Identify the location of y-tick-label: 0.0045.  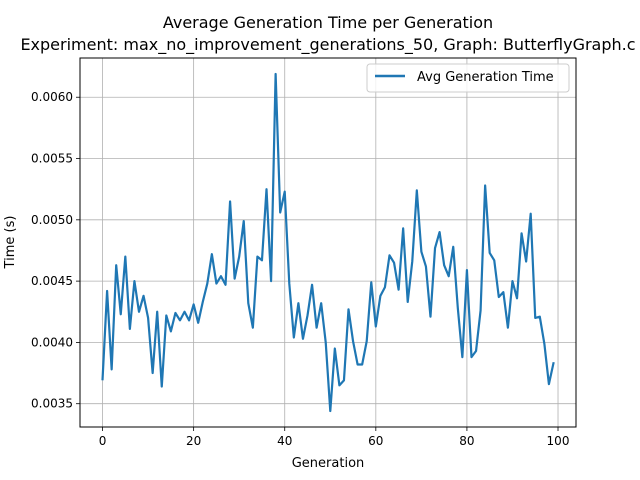
(52, 281).